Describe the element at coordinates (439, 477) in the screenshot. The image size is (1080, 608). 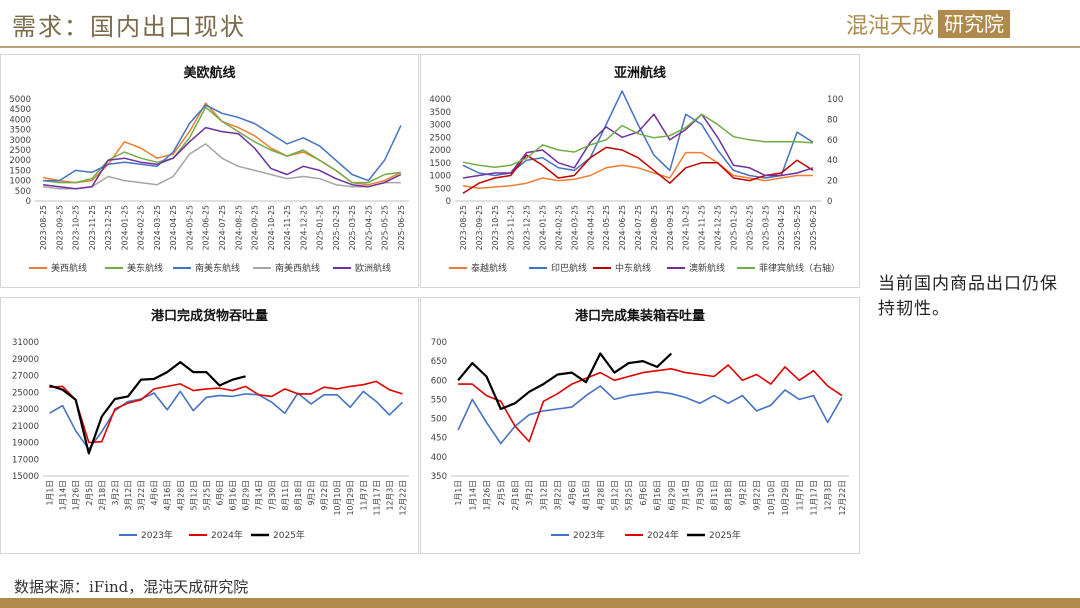
I see `y-tick-label: 350` at that location.